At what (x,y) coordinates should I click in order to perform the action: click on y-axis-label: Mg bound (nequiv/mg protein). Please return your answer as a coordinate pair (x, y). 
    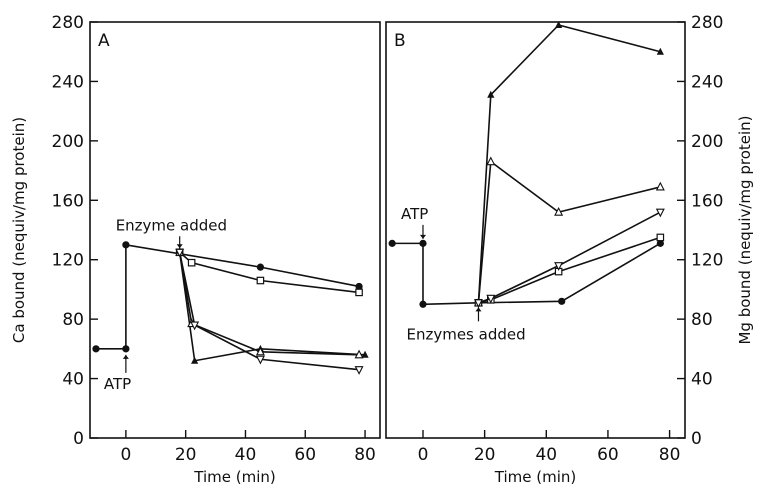
    Looking at the image, I should click on (745, 229).